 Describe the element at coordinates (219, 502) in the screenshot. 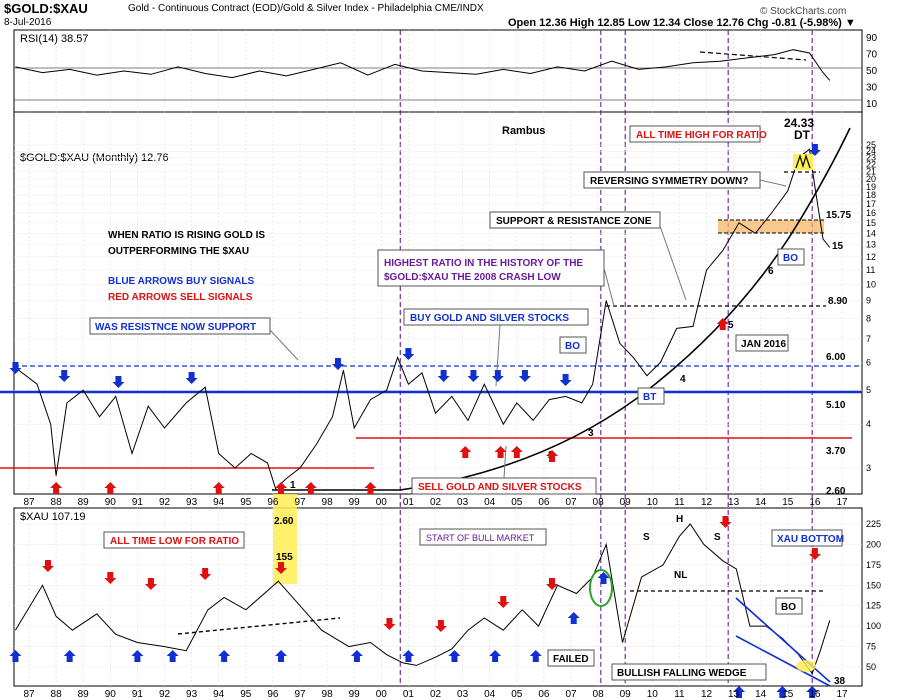

I see `x-tick-label: 94` at that location.